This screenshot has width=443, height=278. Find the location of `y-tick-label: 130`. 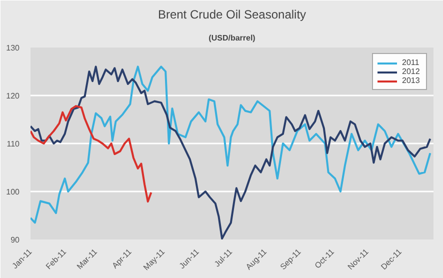

y-tick-label: 130 is located at coordinates (13, 48).